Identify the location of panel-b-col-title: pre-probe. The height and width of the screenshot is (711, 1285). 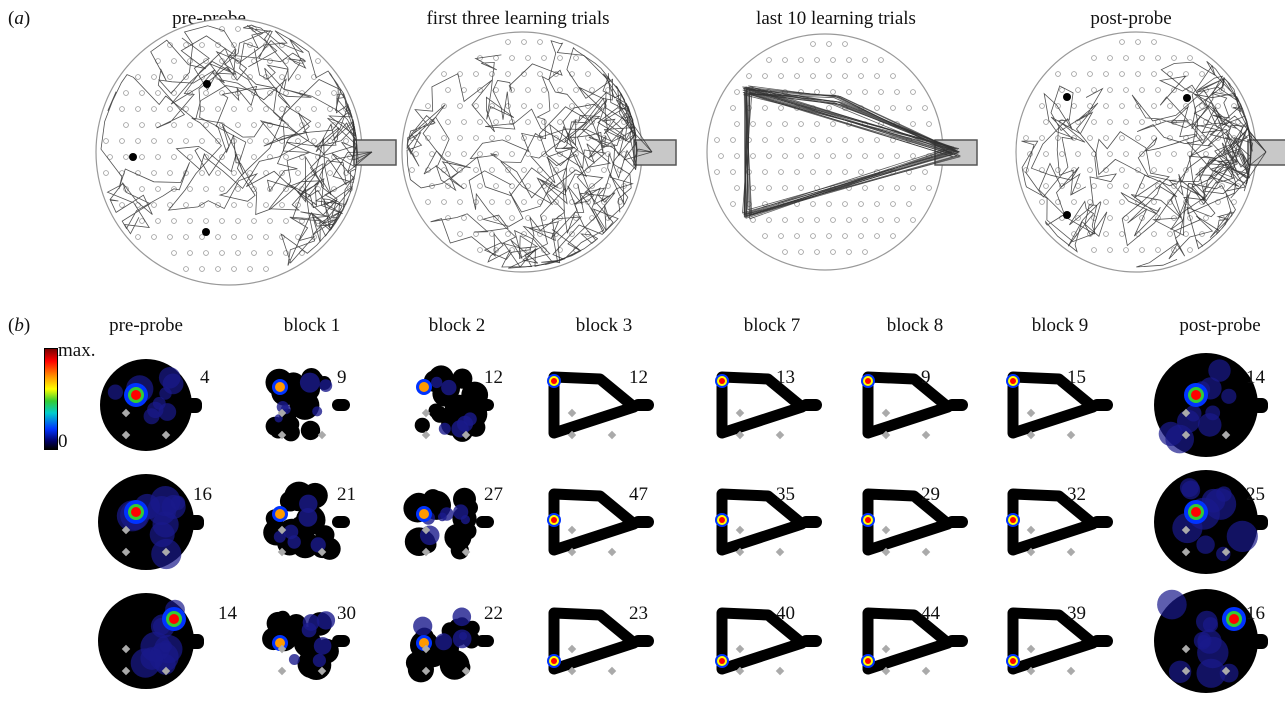
(146, 325).